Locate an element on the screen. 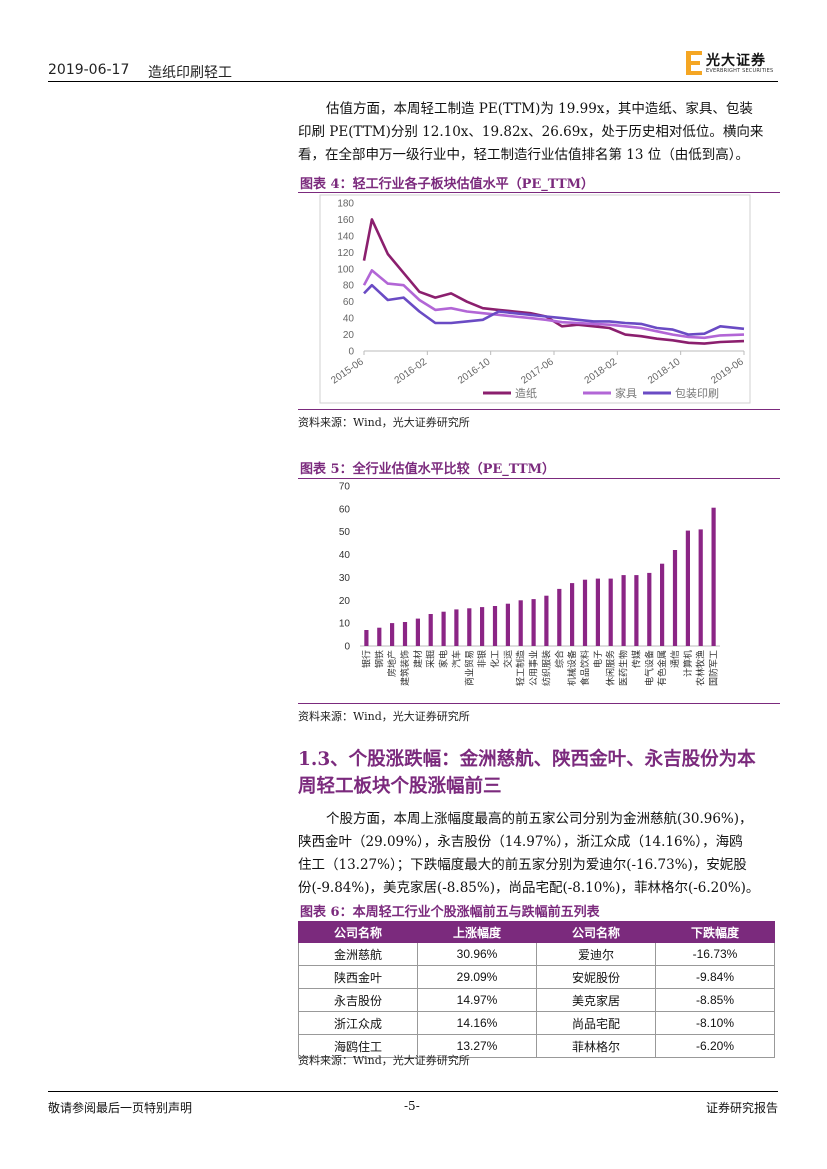  table-cell: 美克家居 is located at coordinates (596, 1000).